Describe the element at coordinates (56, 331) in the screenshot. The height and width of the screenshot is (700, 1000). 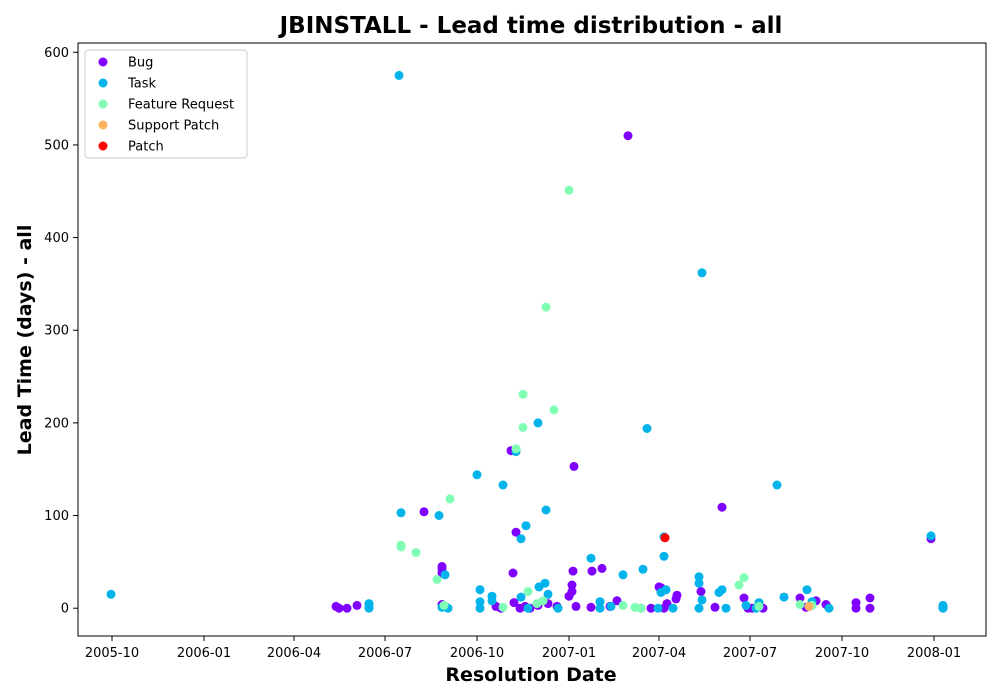
I see `y-tick-label: 300` at that location.